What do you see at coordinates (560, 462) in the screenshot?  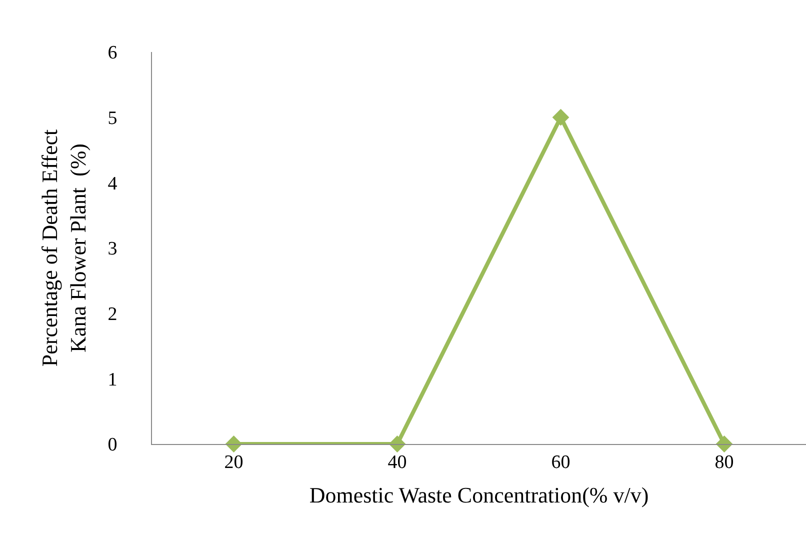 I see `x-tick-label: 60` at bounding box center [560, 462].